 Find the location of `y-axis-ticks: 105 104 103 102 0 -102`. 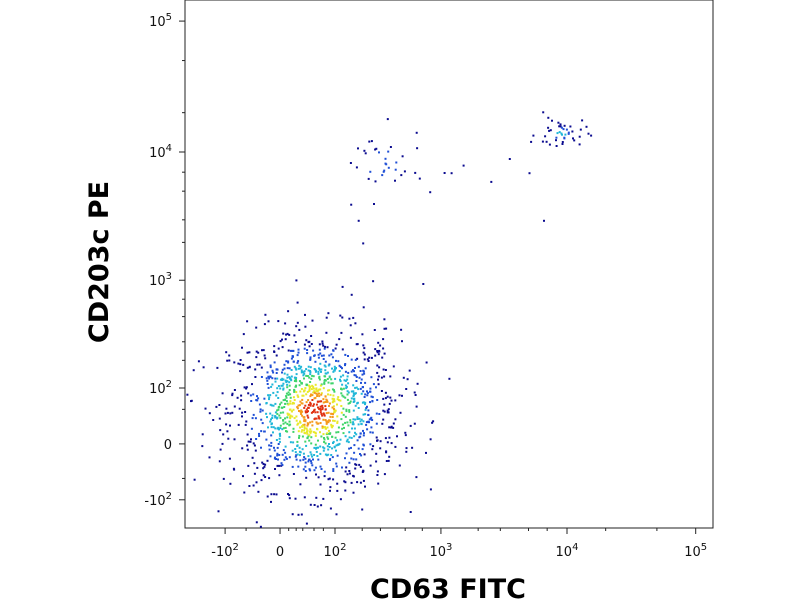

y-axis-ticks: 105 104 103 102 0 -102 is located at coordinates (164, 260).